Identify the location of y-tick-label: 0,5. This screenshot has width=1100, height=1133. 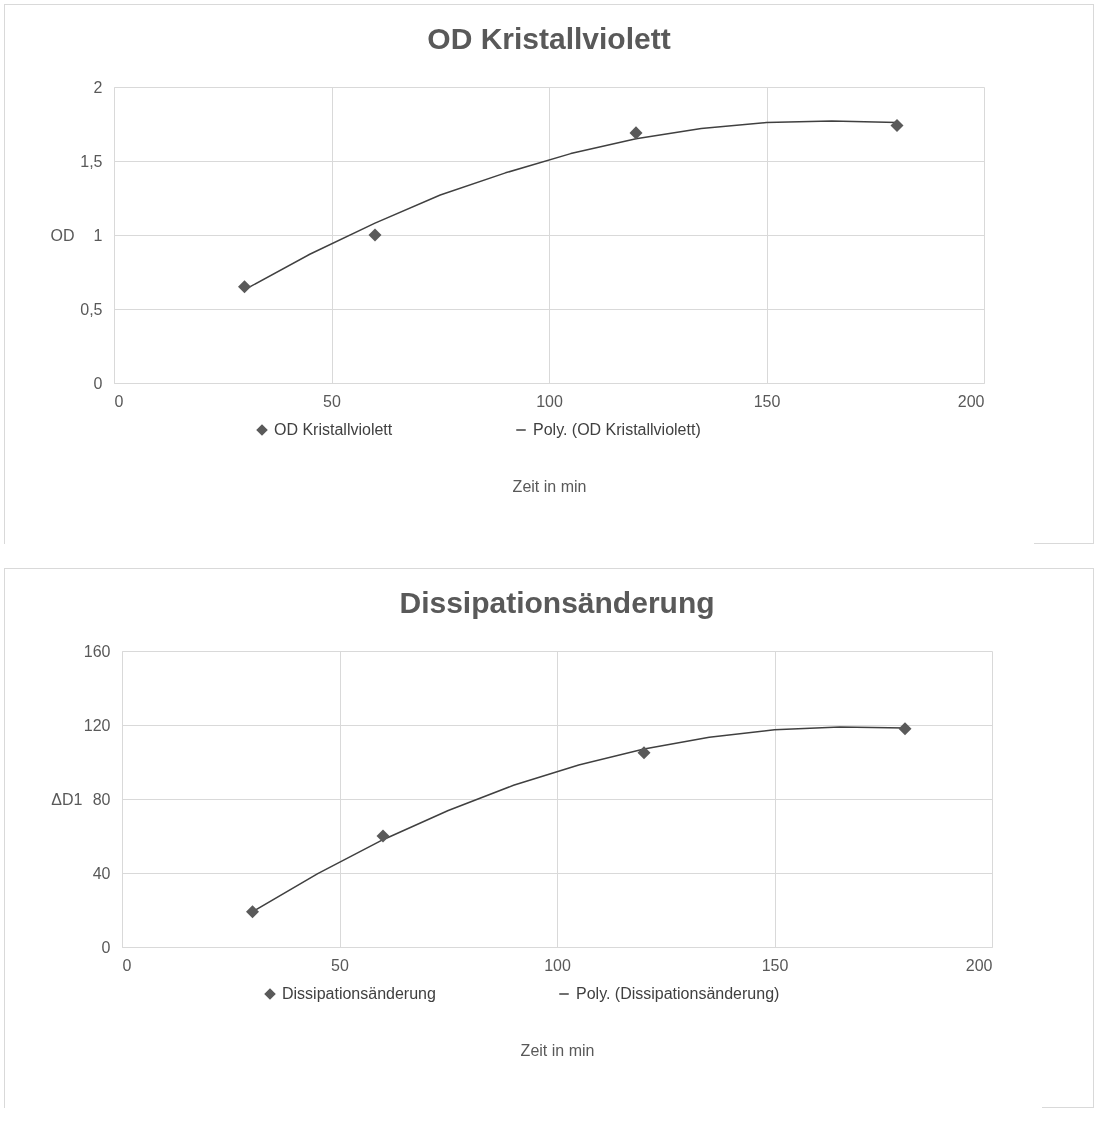
(91, 309).